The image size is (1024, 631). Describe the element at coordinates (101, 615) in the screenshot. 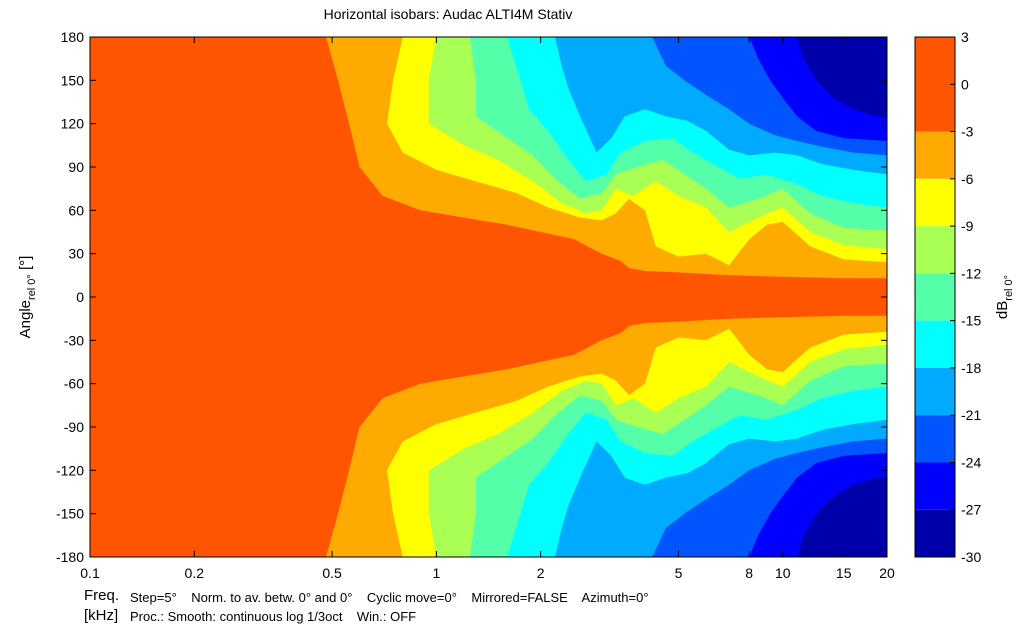

I see `x-axis-unit: [kHz]` at that location.